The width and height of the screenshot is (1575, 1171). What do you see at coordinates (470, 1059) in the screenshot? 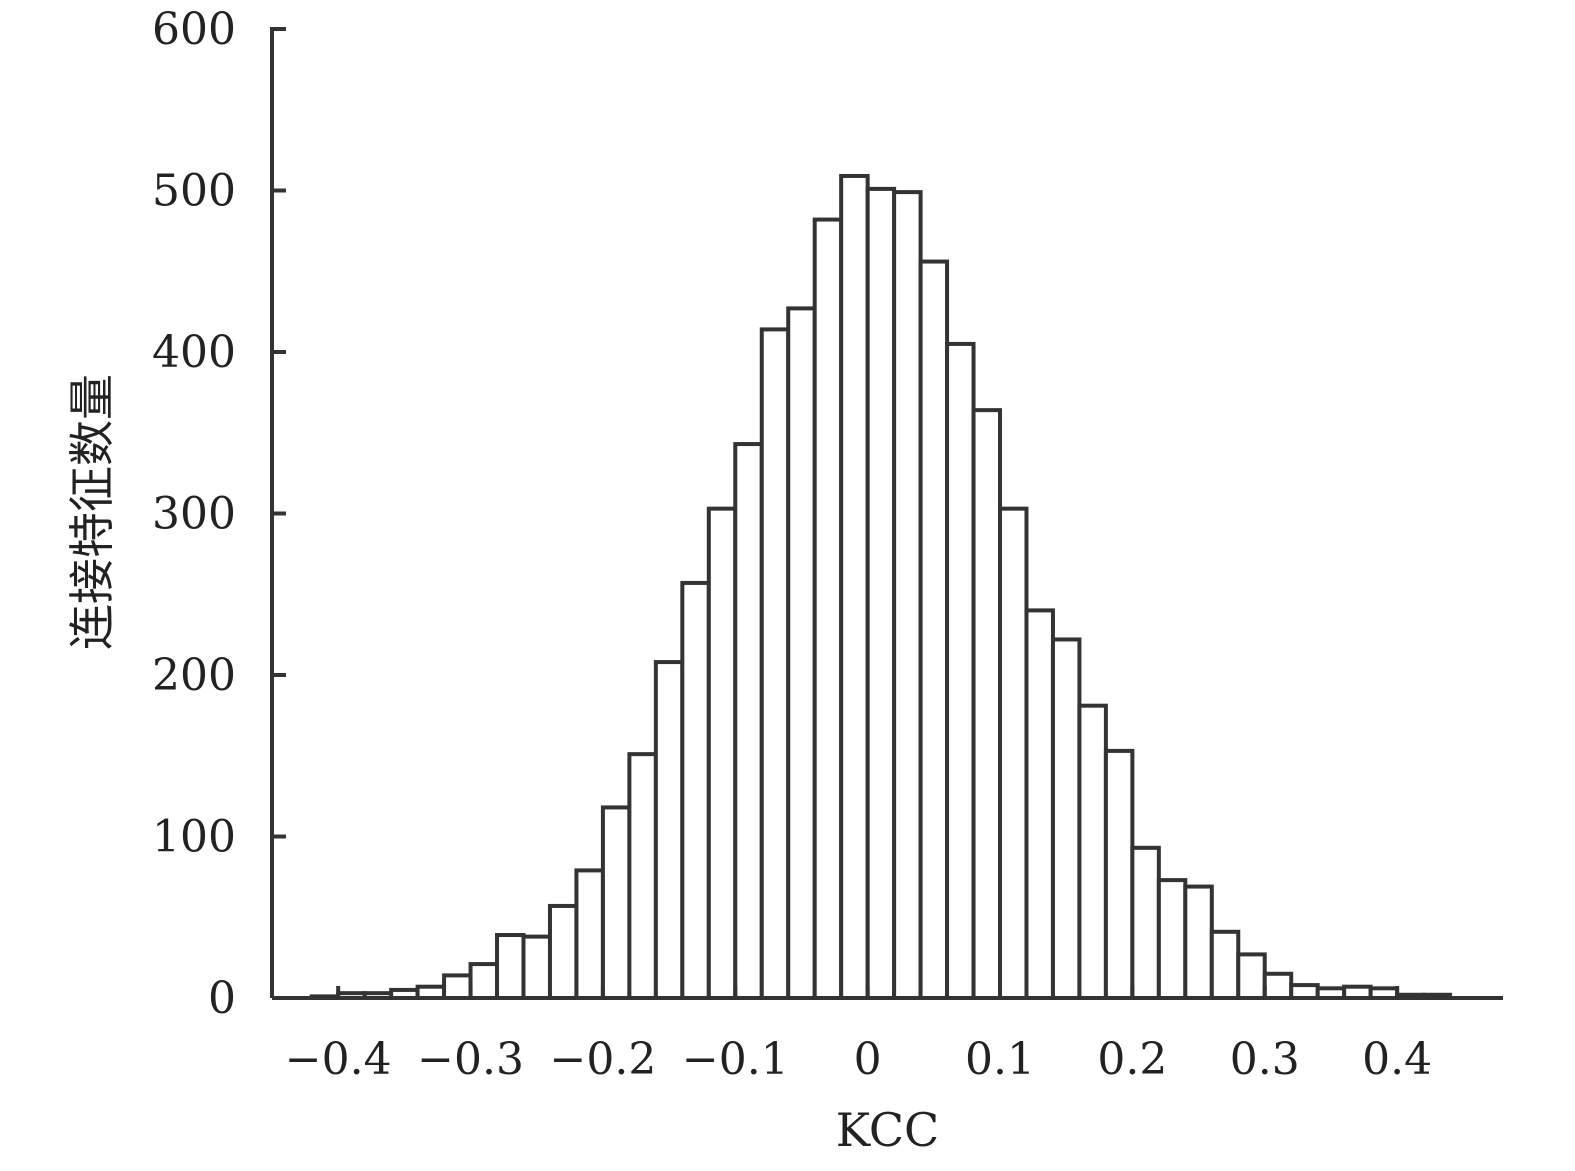
I see `x-tick-label: −0.3` at bounding box center [470, 1059].